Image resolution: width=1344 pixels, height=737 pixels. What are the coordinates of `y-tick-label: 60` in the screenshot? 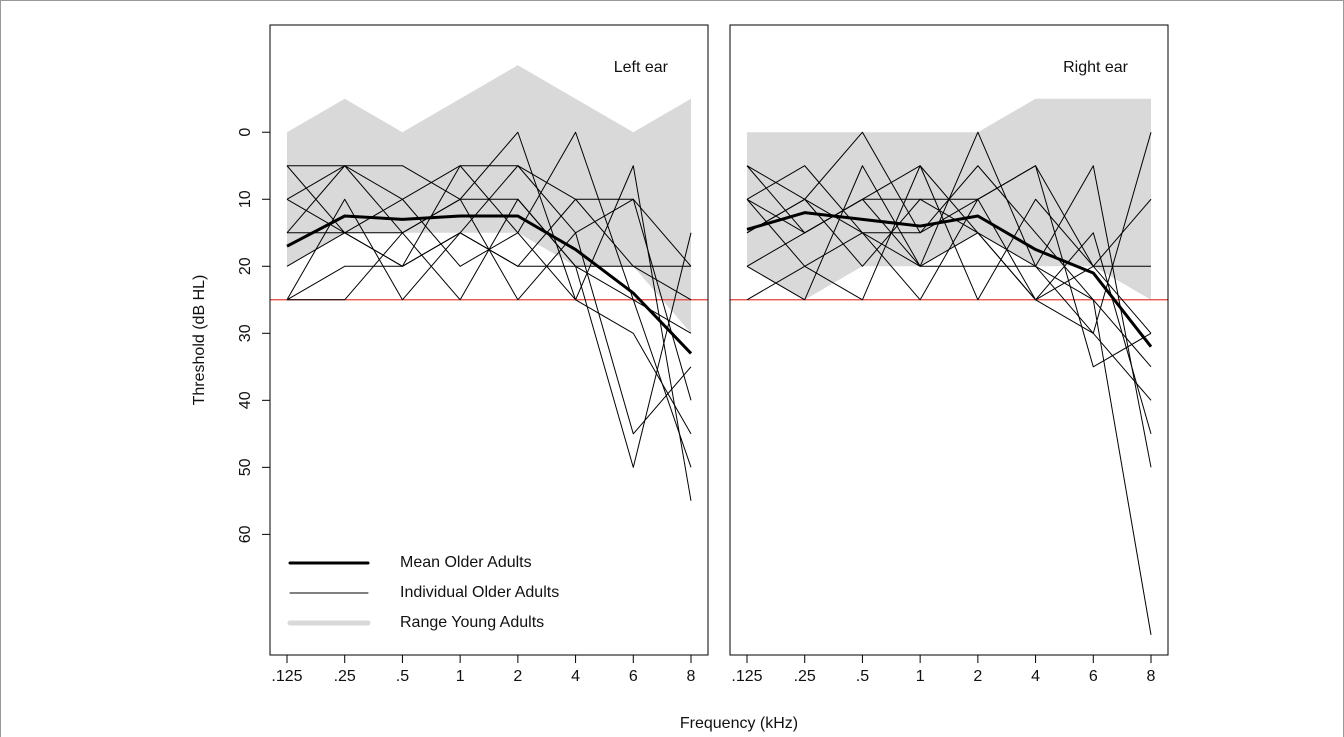 It's located at (245, 534).